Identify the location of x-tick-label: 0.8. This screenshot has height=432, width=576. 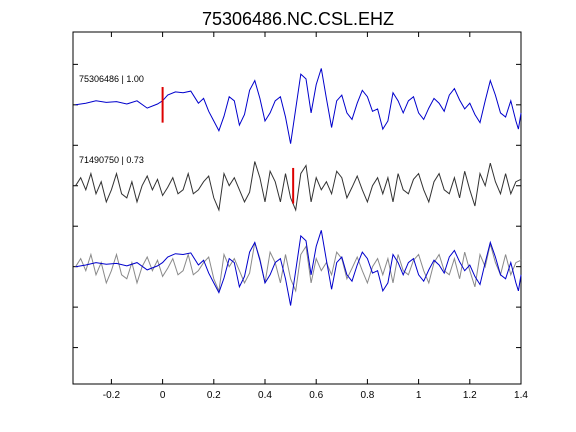
(367, 395).